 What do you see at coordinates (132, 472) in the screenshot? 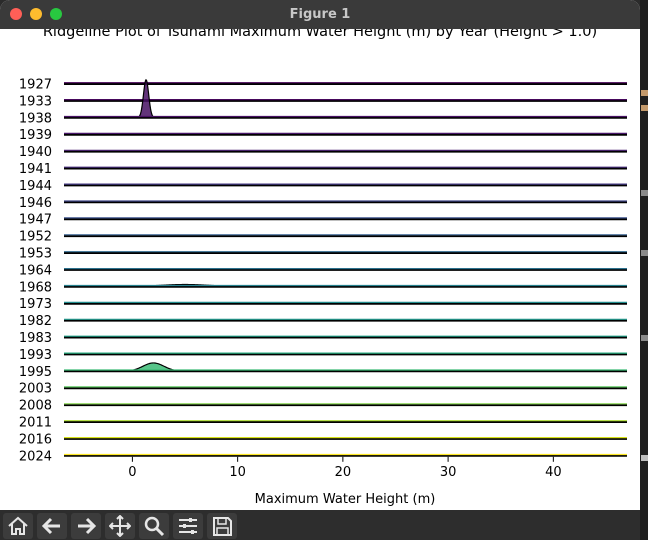
I see `x-tick-label-0: 0` at bounding box center [132, 472].